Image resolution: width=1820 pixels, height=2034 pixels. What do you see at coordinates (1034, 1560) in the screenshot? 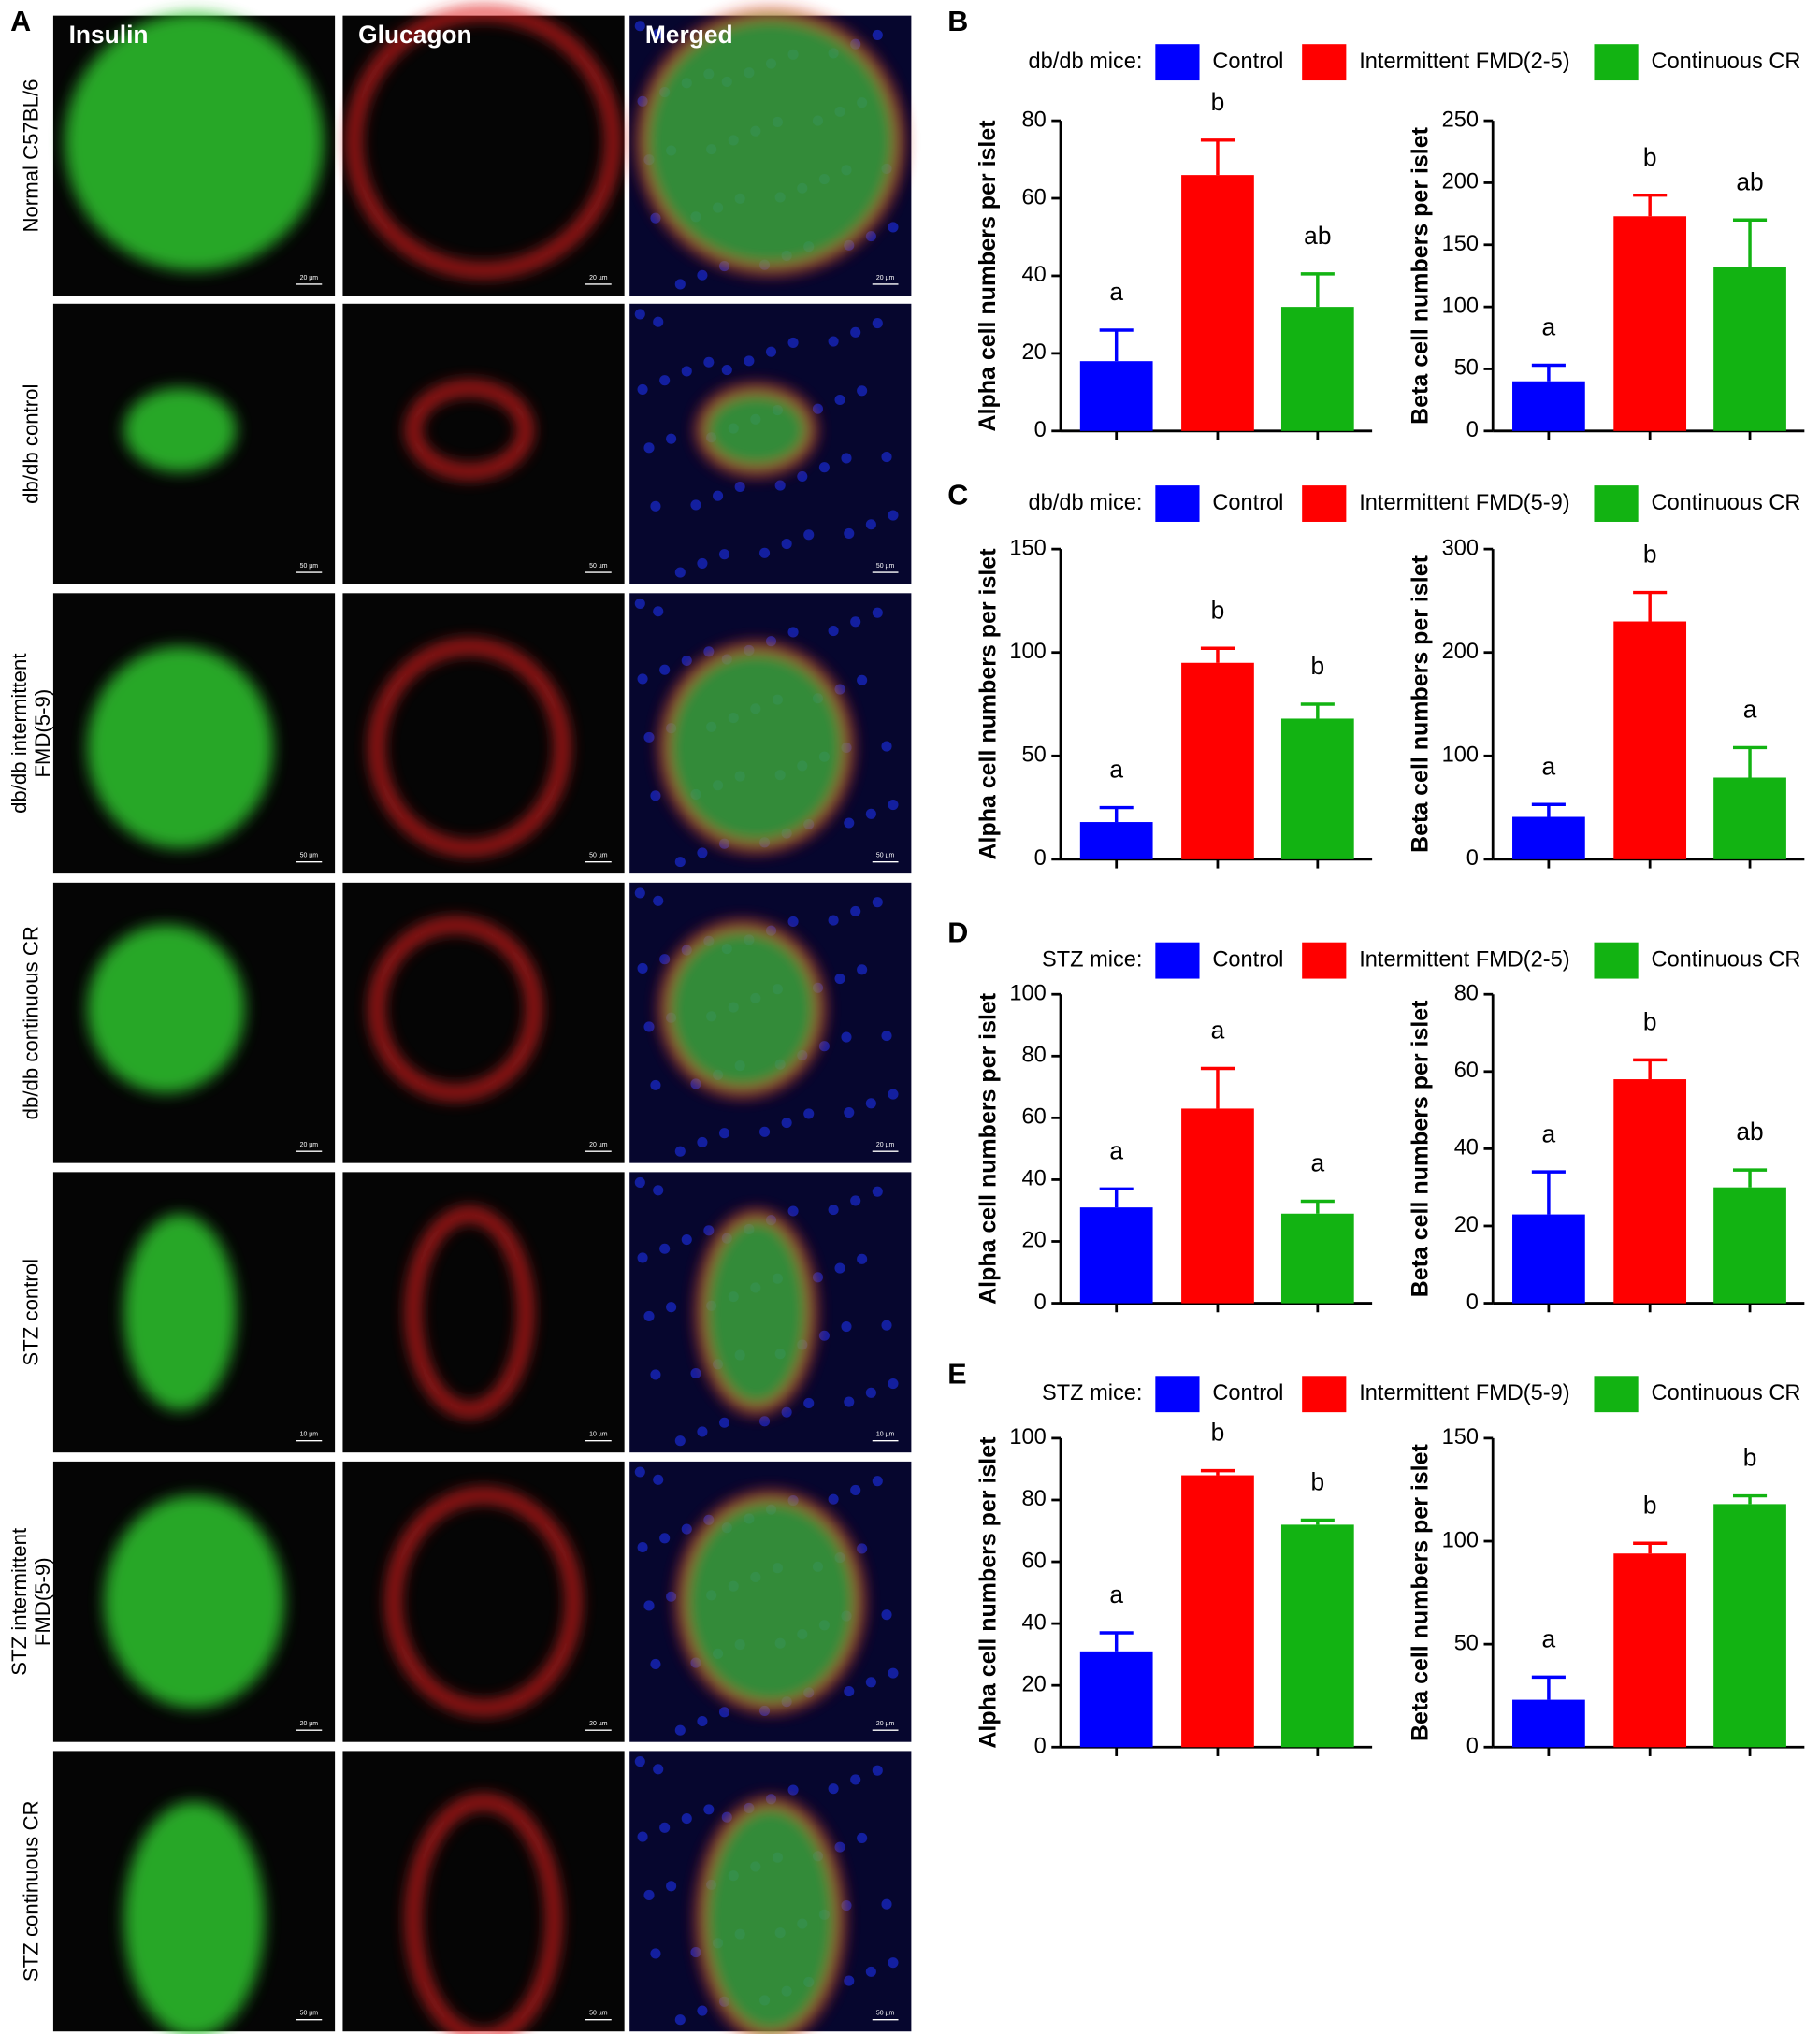
I see `y-tick-label: 60` at bounding box center [1034, 1560].